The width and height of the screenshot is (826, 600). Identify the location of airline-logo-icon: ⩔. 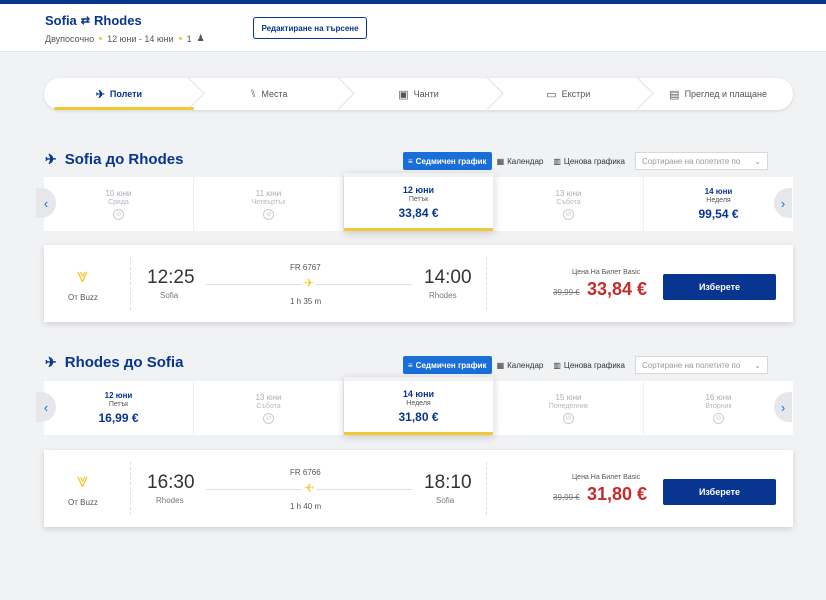
(83, 276).